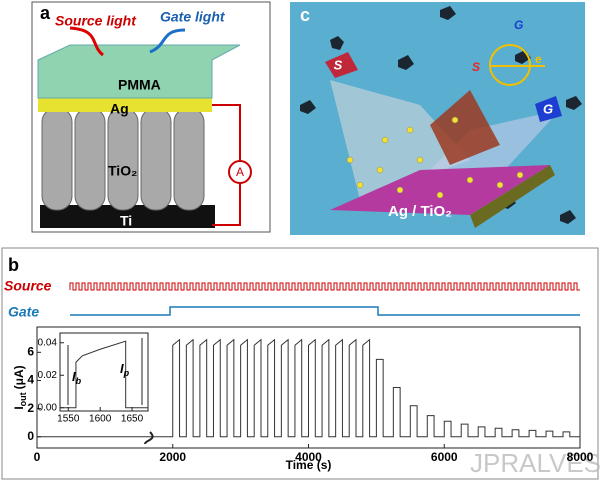 The image size is (600, 481). Describe the element at coordinates (126, 373) in the screenshot. I see `annotation-part: p` at that location.